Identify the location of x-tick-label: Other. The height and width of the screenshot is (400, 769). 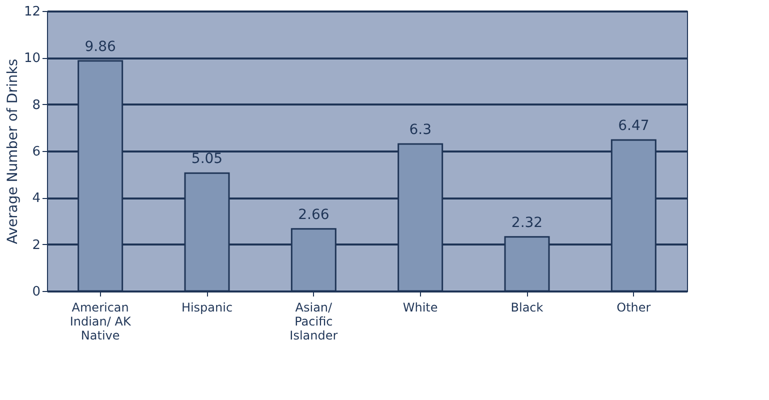
(633, 307).